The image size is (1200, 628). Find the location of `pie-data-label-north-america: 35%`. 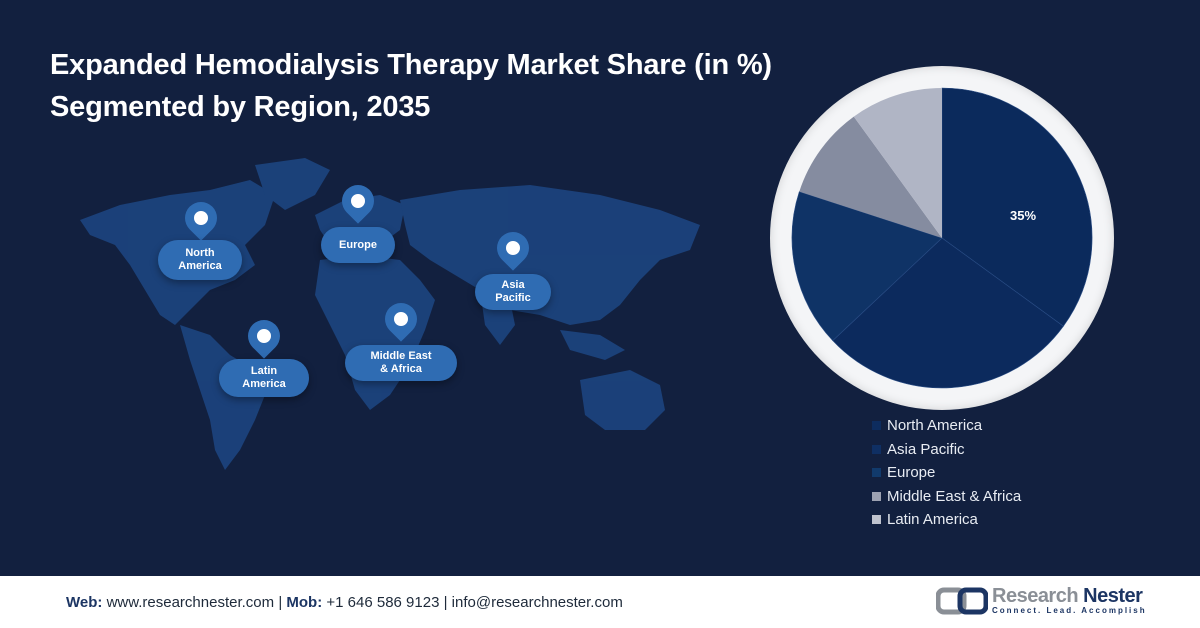

pie-data-label-north-america: 35% is located at coordinates (1023, 215).